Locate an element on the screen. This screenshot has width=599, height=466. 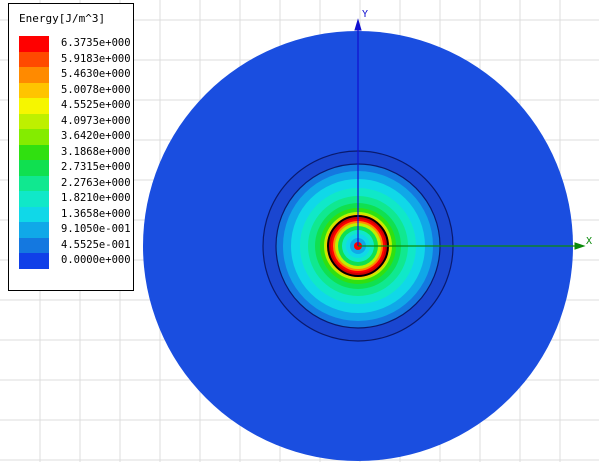
legend-label: 2.7315e+000 is located at coordinates (96, 168).